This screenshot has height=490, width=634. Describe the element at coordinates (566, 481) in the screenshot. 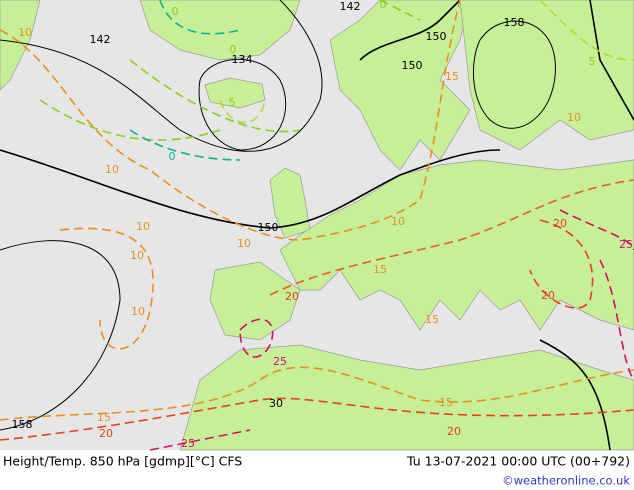

I see `credit: ©weatheronline.co.uk` at that location.